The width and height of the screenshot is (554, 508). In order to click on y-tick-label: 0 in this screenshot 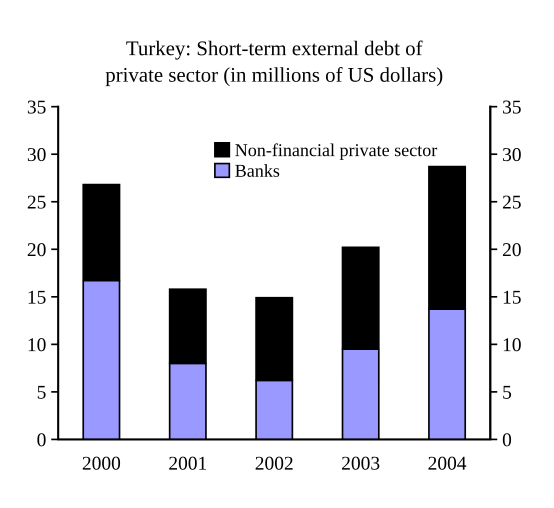, I will do `click(41, 439)`.